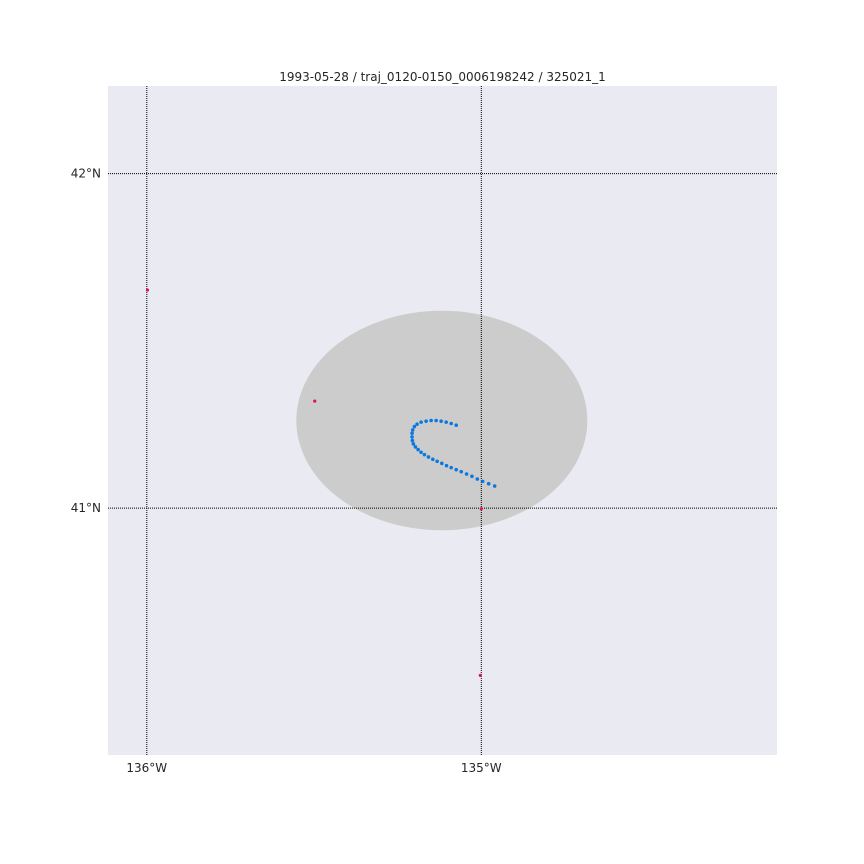 The height and width of the screenshot is (864, 864). Describe the element at coordinates (481, 768) in the screenshot. I see `longitude-tick-label: 135°W` at that location.